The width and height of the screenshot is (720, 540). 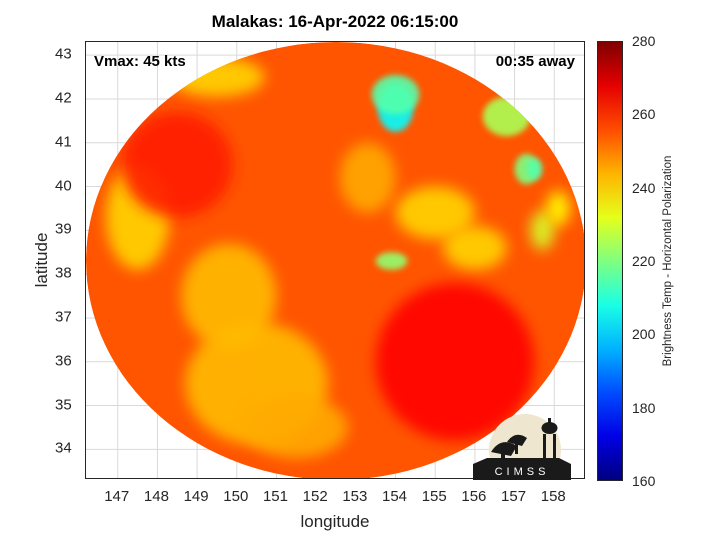 I want to click on y-tick-label: 39, so click(x=63, y=229).